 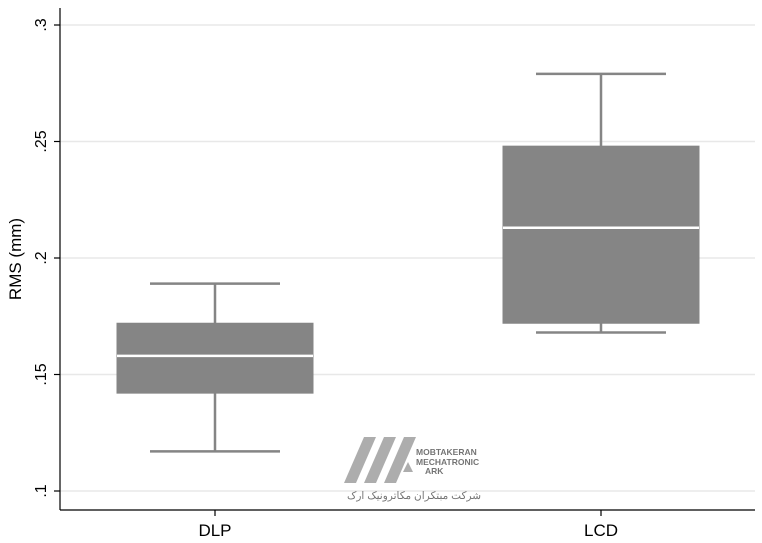 I want to click on watermark-line1: MOBTAKERAN, so click(x=446, y=452).